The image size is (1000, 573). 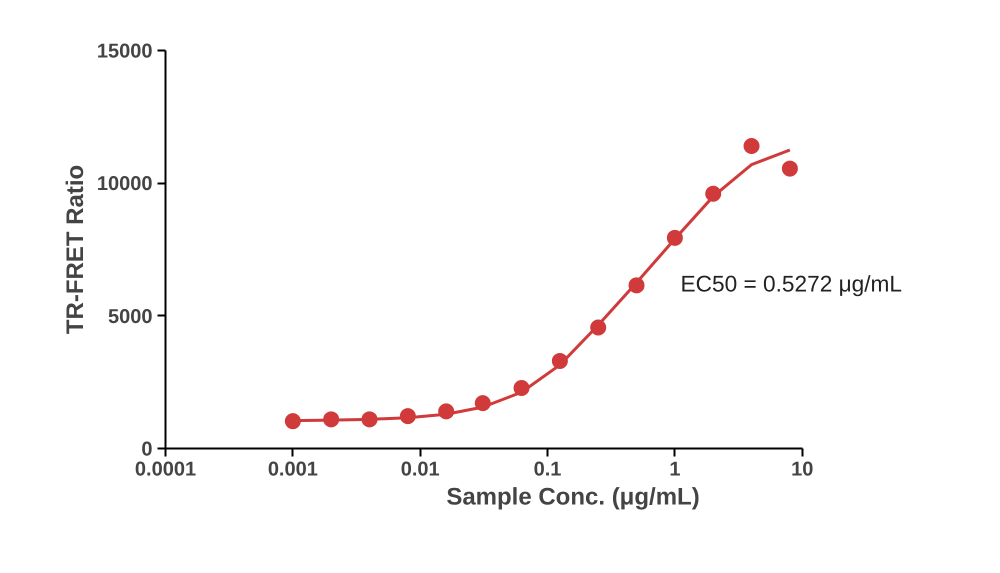 What do you see at coordinates (802, 469) in the screenshot?
I see `x-tick-label: 10` at bounding box center [802, 469].